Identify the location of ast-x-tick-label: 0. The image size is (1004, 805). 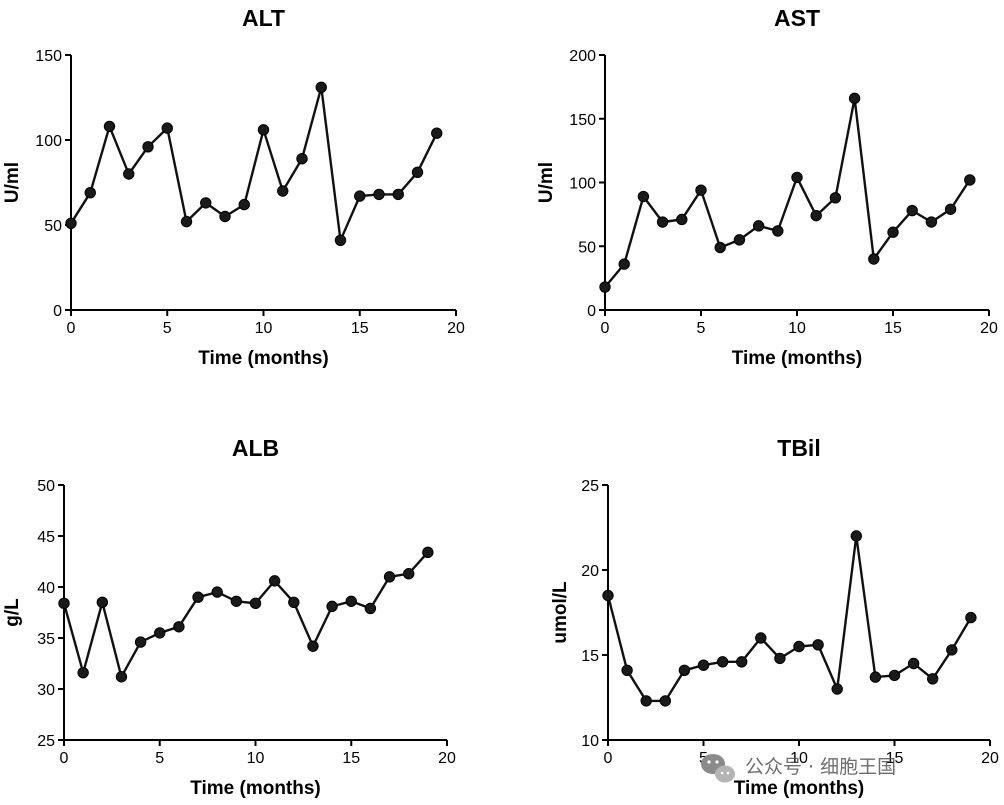
(605, 328).